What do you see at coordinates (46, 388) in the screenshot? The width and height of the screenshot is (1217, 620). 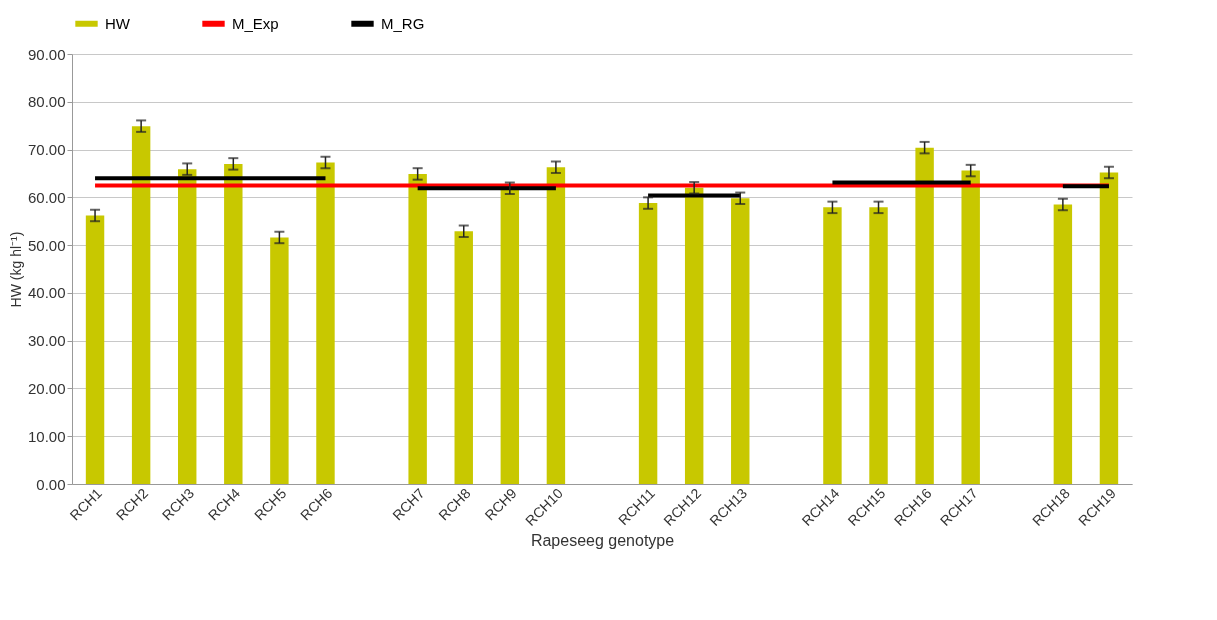 I see `y-tick-label: 20.00` at bounding box center [46, 388].